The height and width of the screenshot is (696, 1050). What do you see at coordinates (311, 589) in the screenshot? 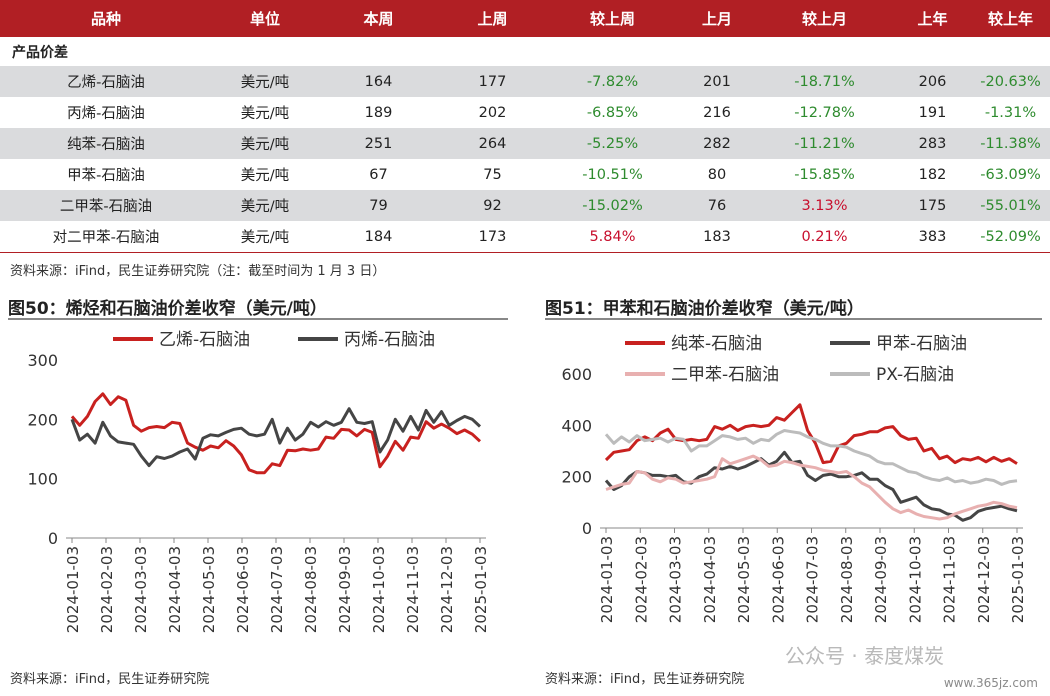
I see `chart50-xtick-label: 2024-08-03` at bounding box center [311, 589].